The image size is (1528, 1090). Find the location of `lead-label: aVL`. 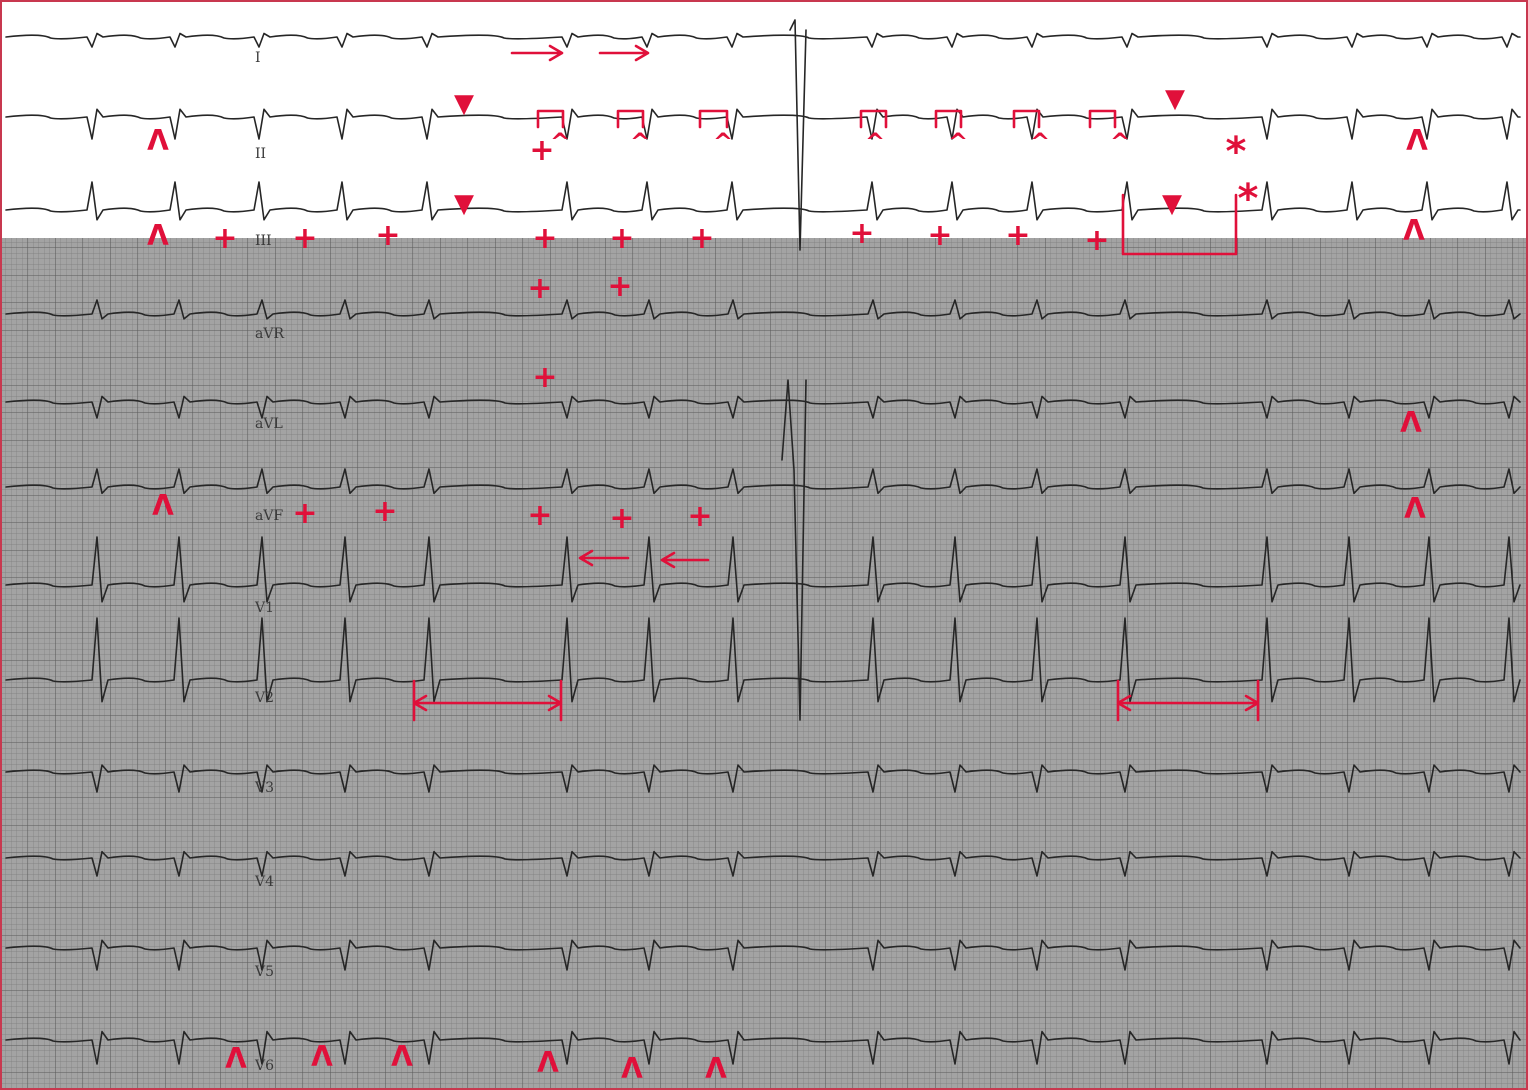

lead-label: aVL is located at coordinates (269, 424).